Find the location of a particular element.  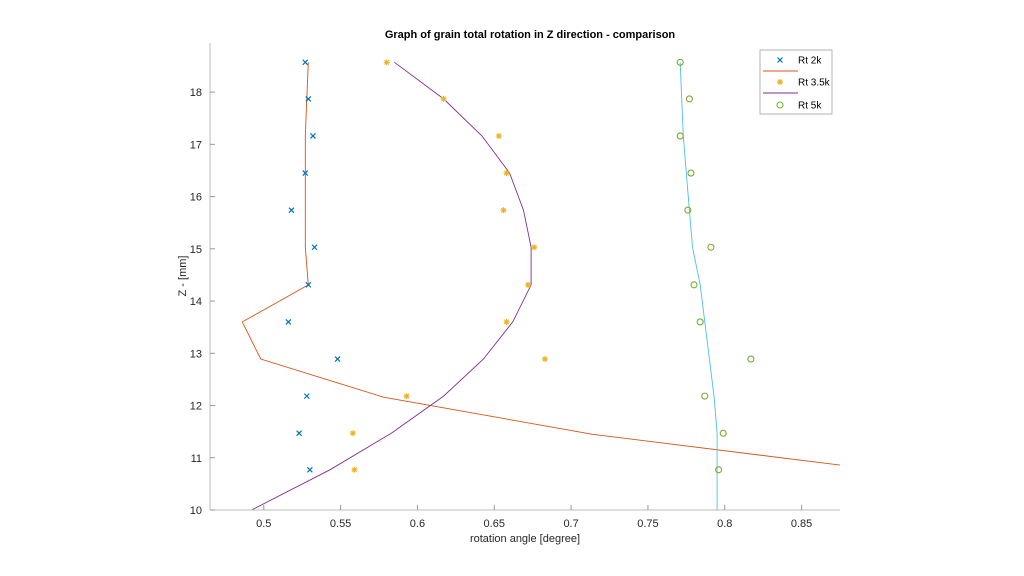

legend-label: Rt 3.5k is located at coordinates (814, 83).